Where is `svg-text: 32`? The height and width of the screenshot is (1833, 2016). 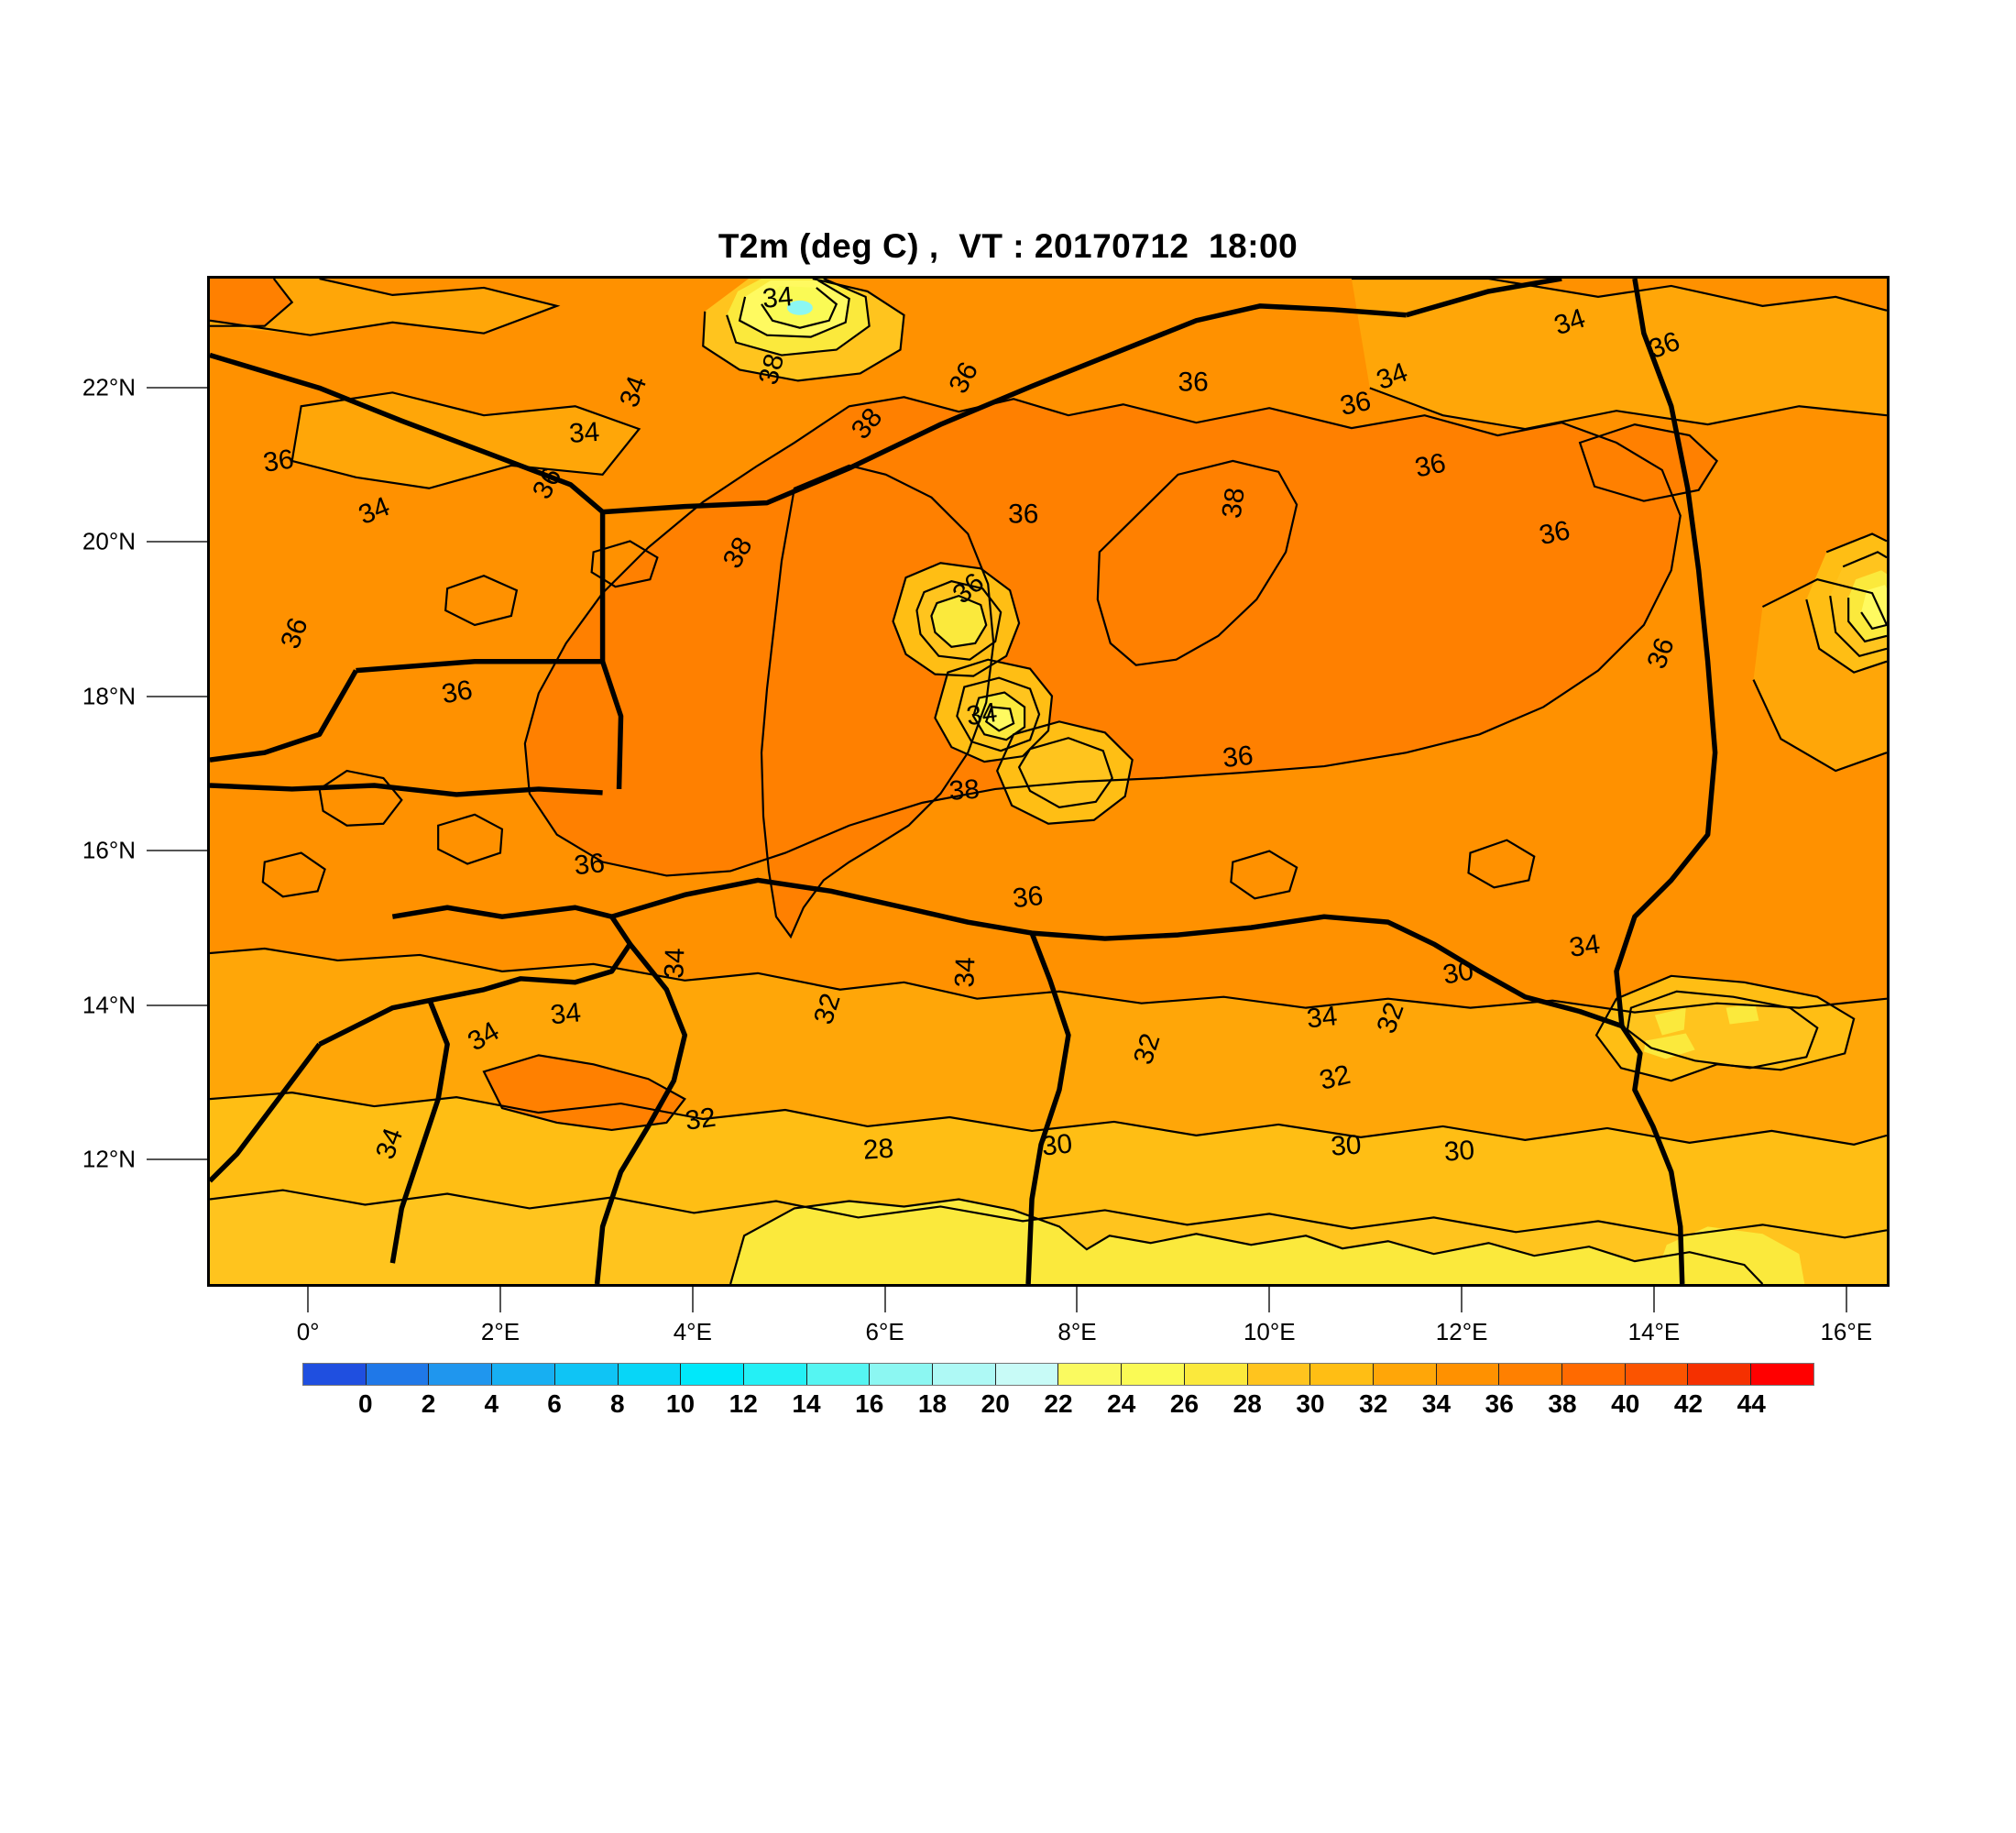 svg-text: 32 is located at coordinates (701, 1119).